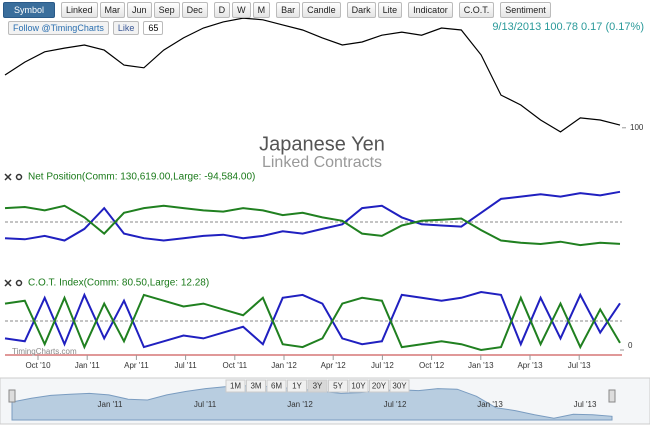  I want to click on y-tick-label: 0, so click(630, 345).